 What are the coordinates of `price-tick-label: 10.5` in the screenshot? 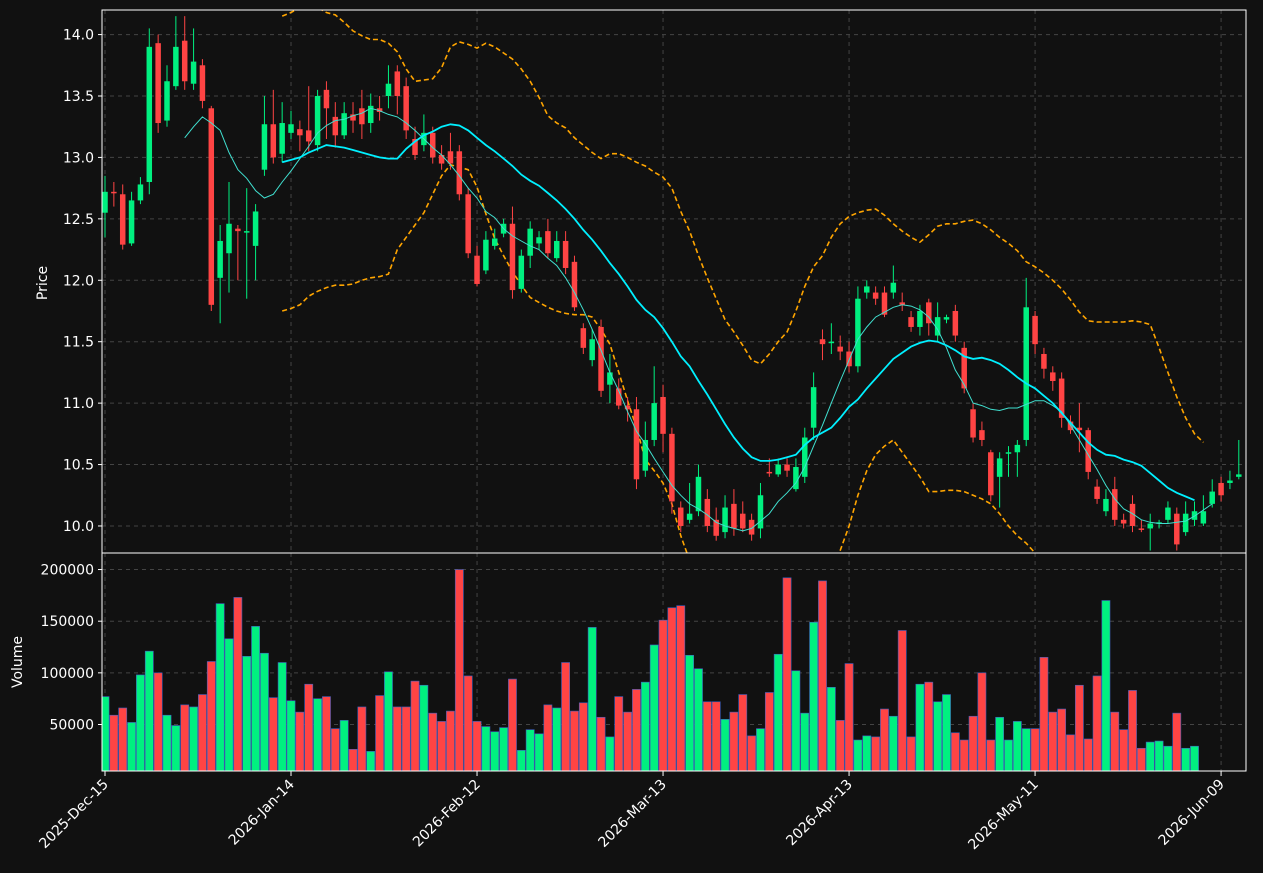 It's located at (78, 466).